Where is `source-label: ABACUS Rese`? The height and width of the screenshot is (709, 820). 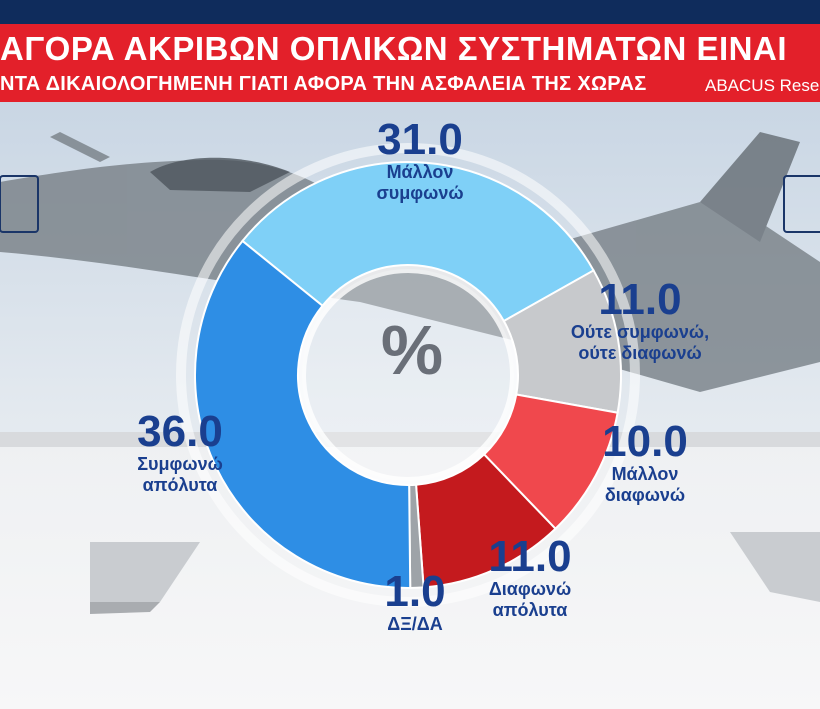
source-label: ABACUS Rese is located at coordinates (762, 85).